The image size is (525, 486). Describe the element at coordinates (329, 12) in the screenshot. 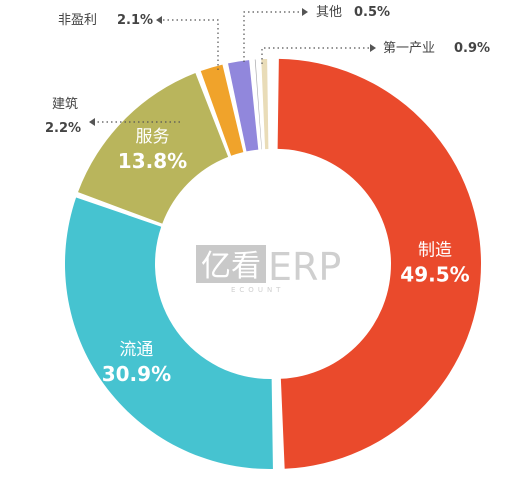

I see `slice-label-6: 其他` at that location.